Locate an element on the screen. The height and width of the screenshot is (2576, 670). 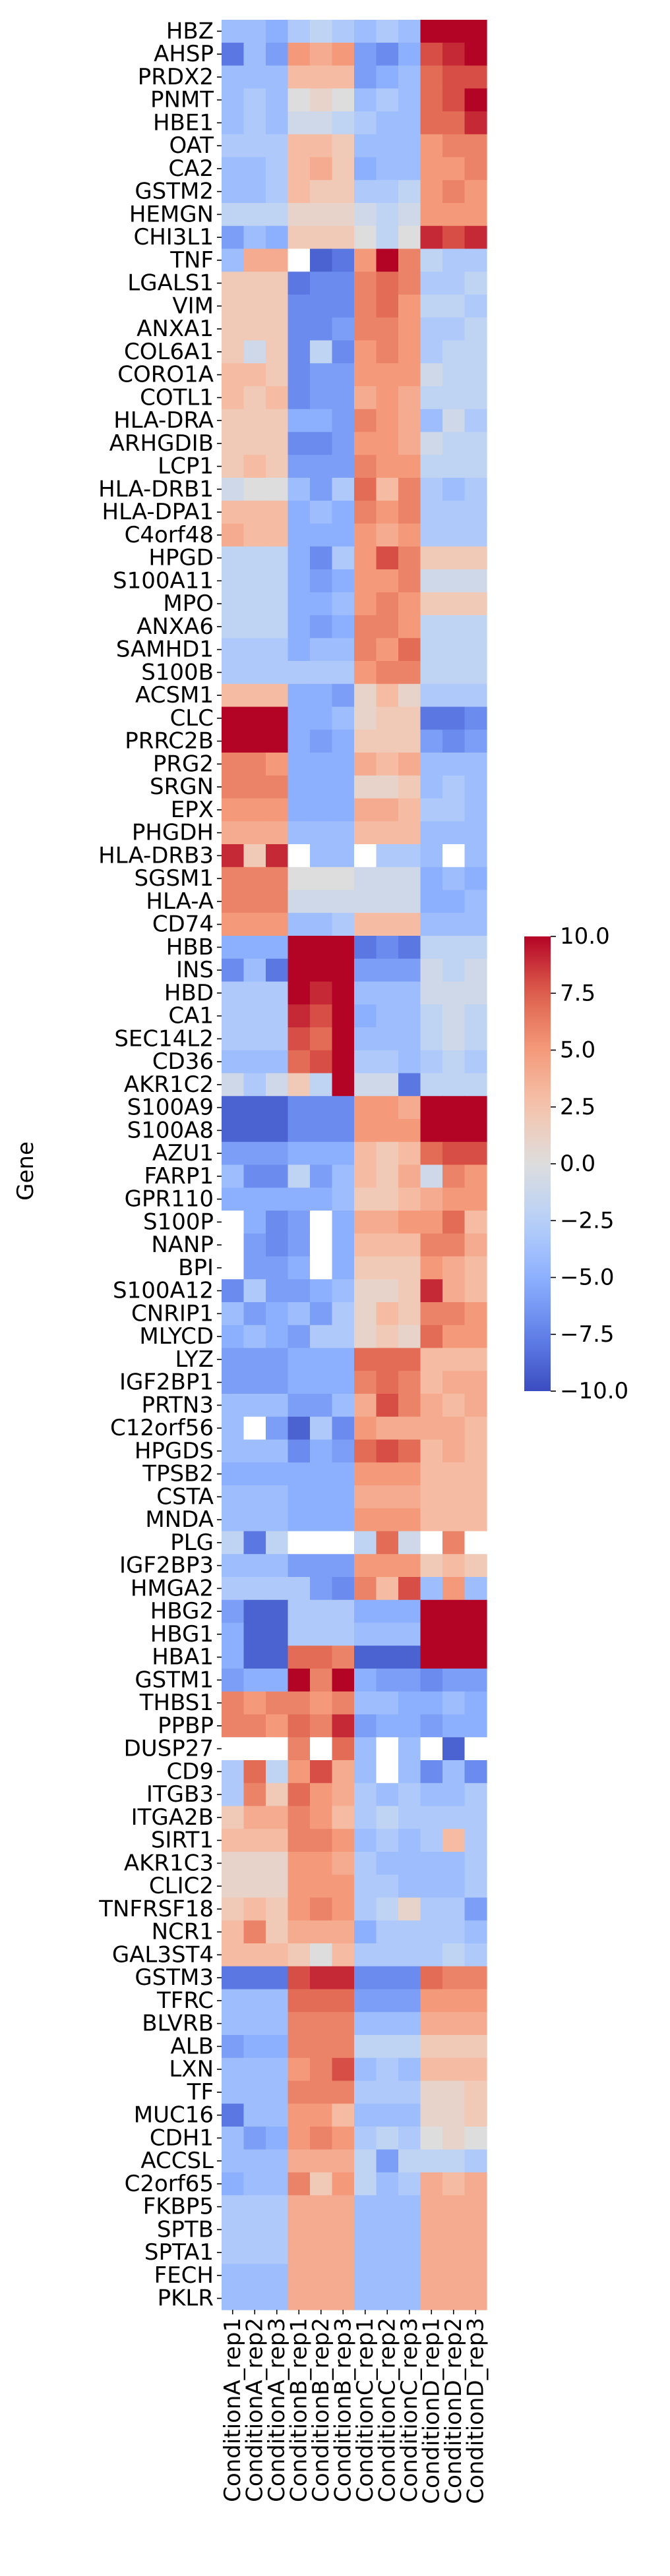
row-label: S100P is located at coordinates (178, 1222).